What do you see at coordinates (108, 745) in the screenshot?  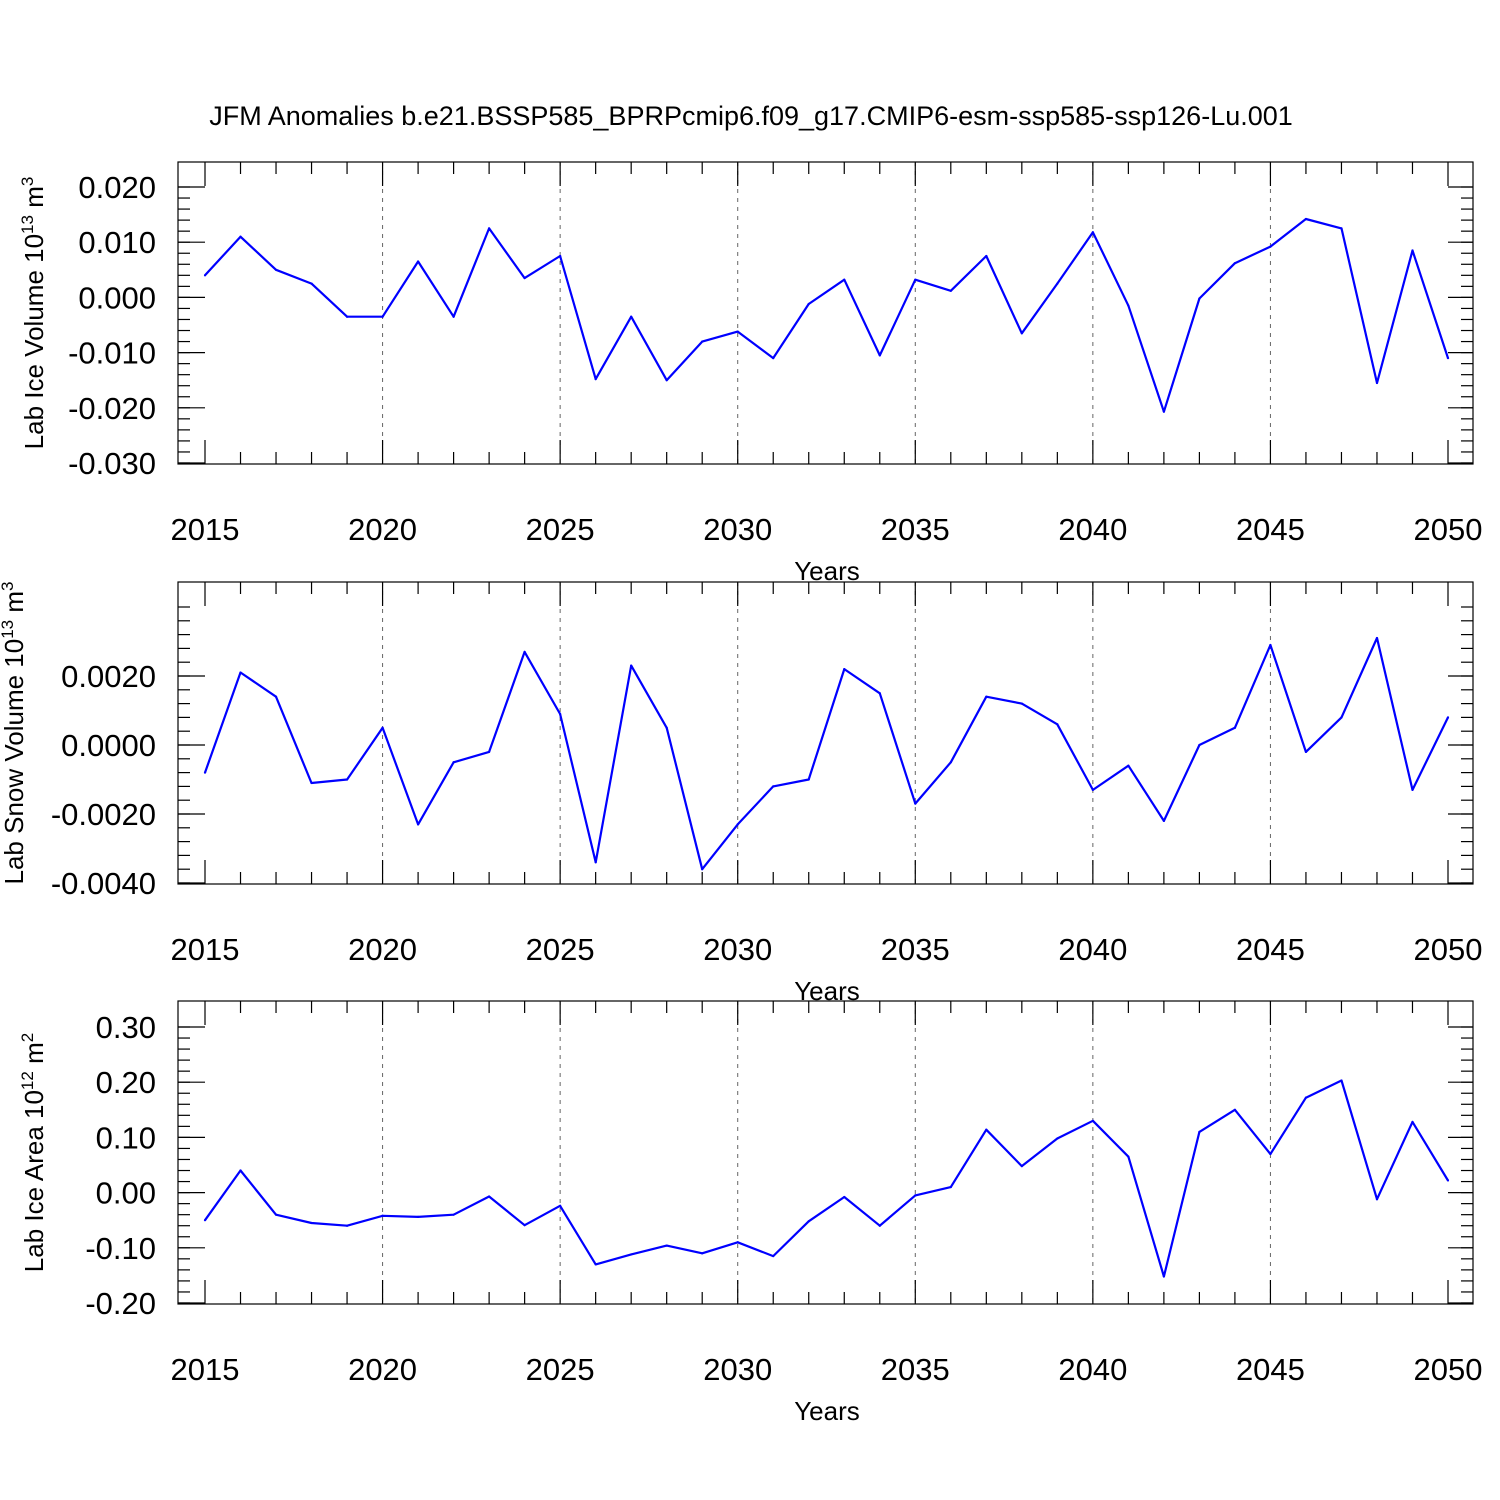 I see `y-tick-label: 0.0000` at bounding box center [108, 745].